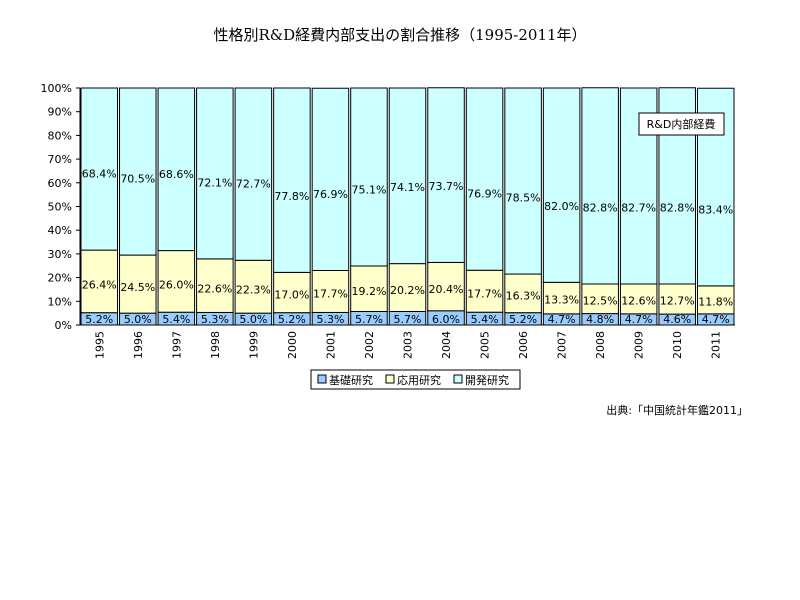 The image size is (800, 600). Describe the element at coordinates (716, 345) in the screenshot. I see `x-tick-label: 2011` at that location.